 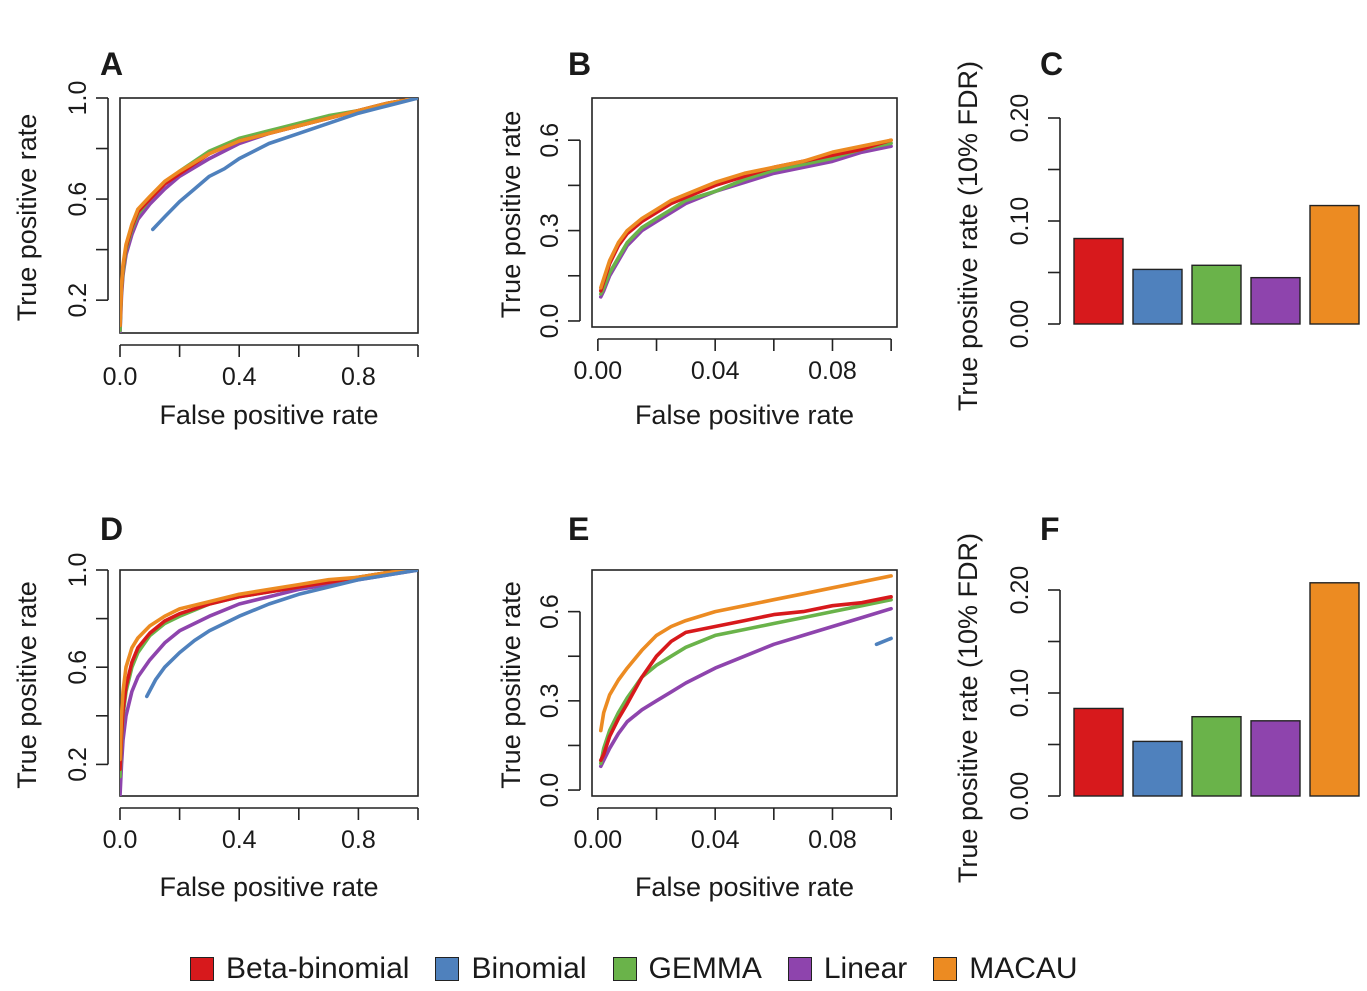 What do you see at coordinates (578, 529) in the screenshot?
I see `panel-letter: E` at bounding box center [578, 529].